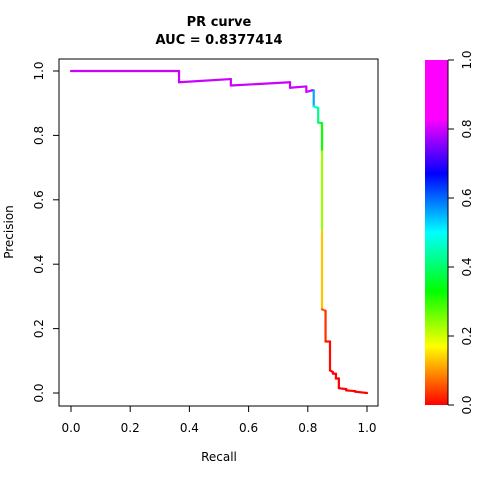  Describe the element at coordinates (39, 70) in the screenshot. I see `y-tick-label: 1.0` at that location.